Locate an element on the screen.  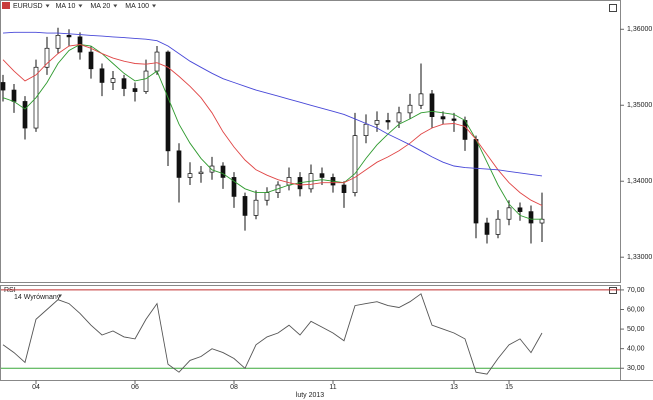
symbol-icon is located at coordinates (6, 5).